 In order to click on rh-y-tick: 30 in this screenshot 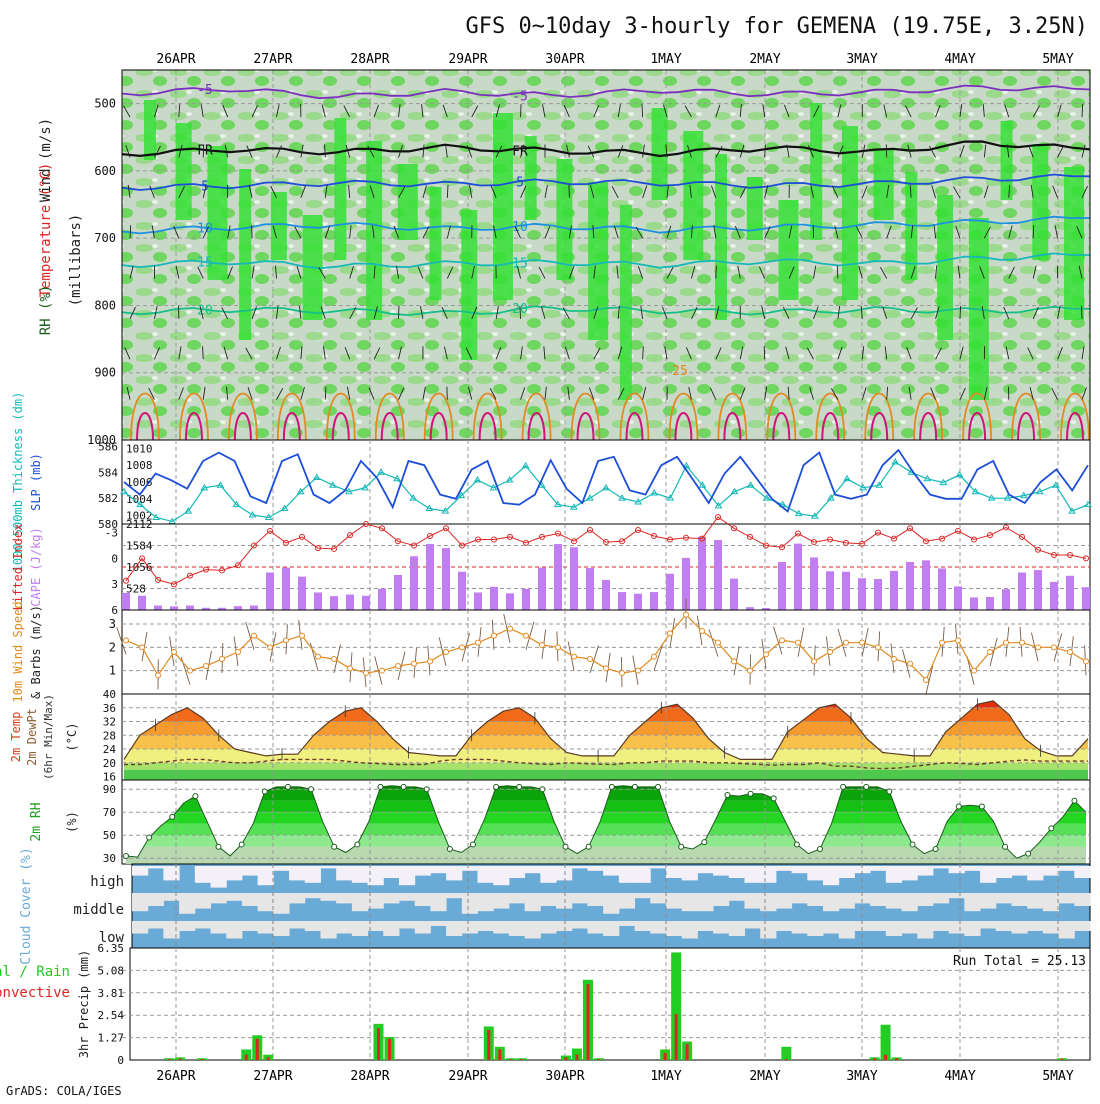, I will do `click(109, 858)`.